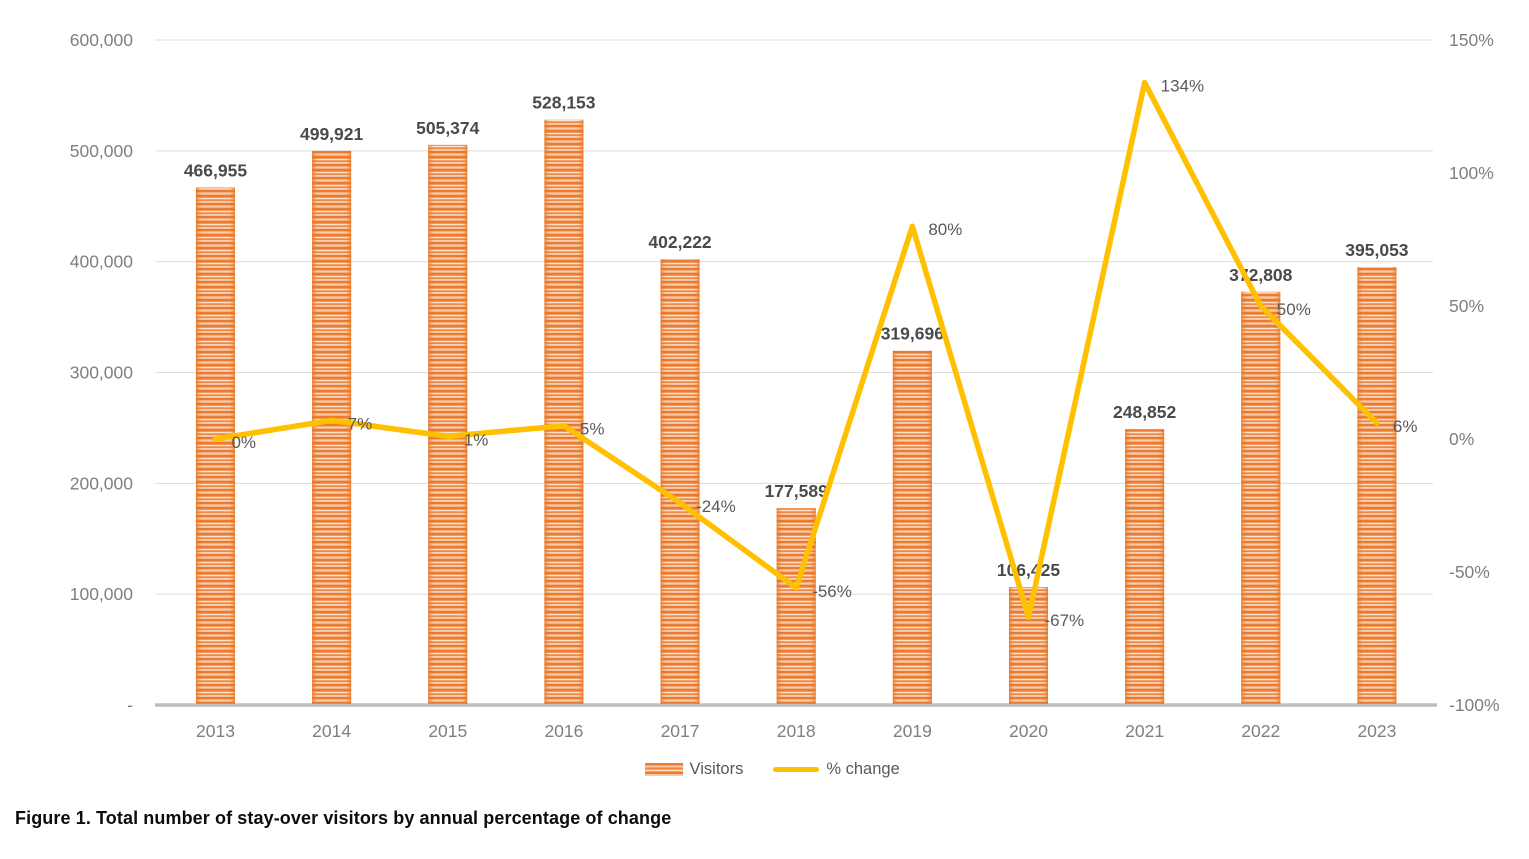 The image size is (1529, 859). Describe the element at coordinates (945, 229) in the screenshot. I see `pct-change-point-label: 80%` at that location.